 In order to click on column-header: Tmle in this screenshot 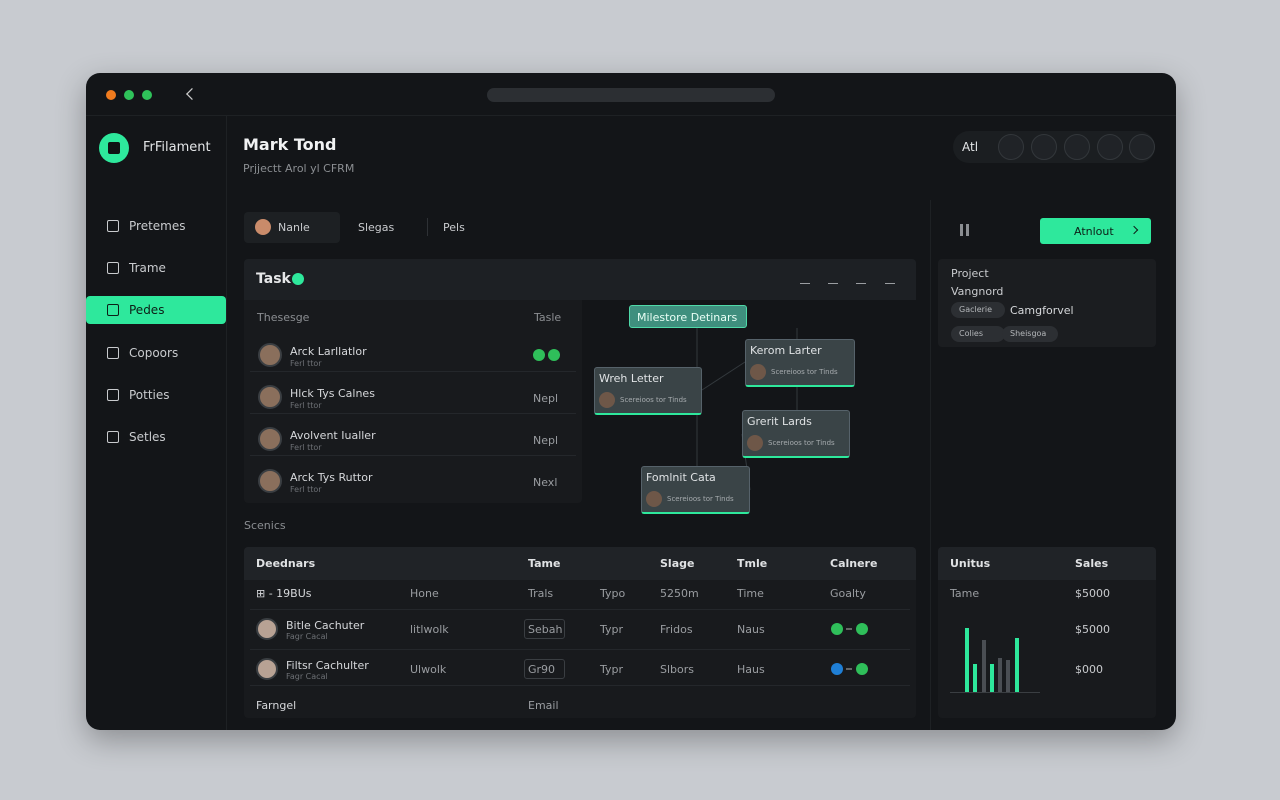, I will do `click(752, 563)`.